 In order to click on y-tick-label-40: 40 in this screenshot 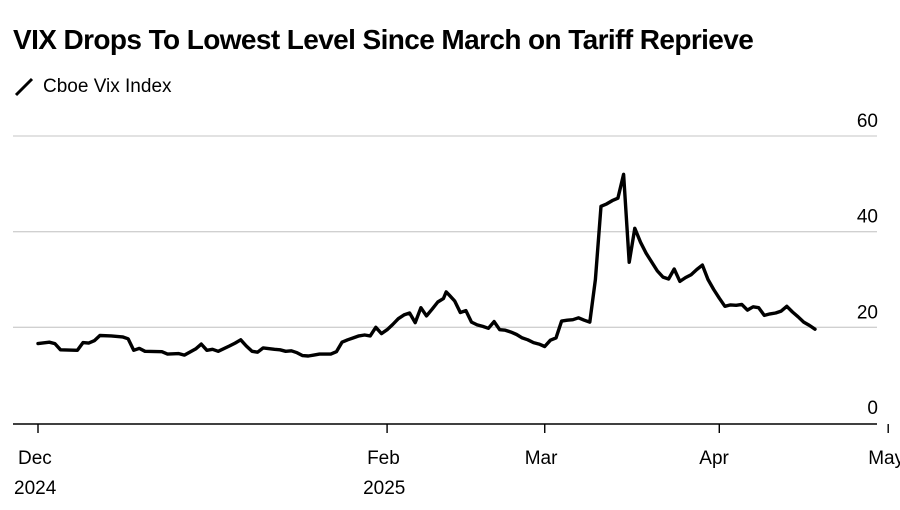, I will do `click(867, 217)`.